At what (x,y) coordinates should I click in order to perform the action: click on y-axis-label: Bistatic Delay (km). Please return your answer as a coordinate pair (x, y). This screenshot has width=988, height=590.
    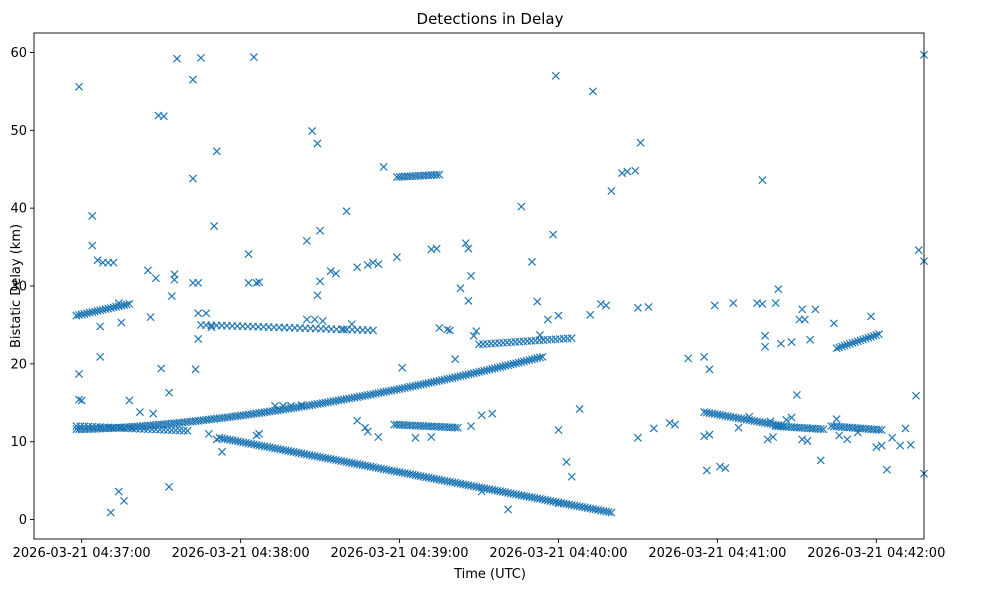
    Looking at the image, I should click on (16, 286).